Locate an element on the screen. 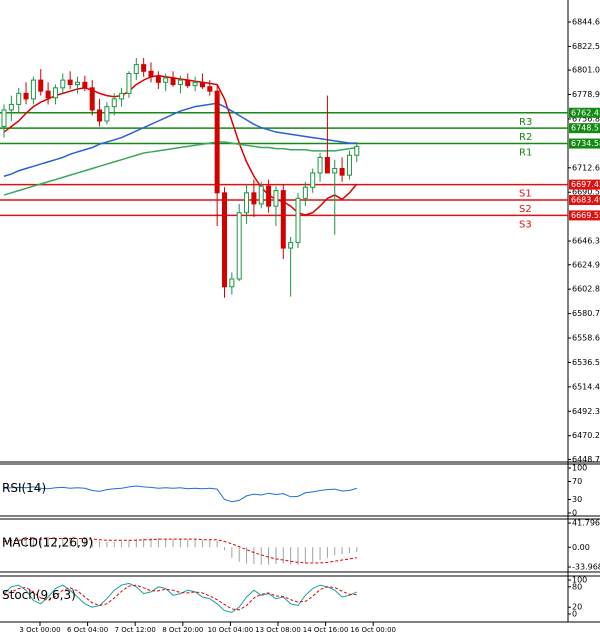 The height and width of the screenshot is (637, 600). y-tick-label: 6756.85 is located at coordinates (586, 118).